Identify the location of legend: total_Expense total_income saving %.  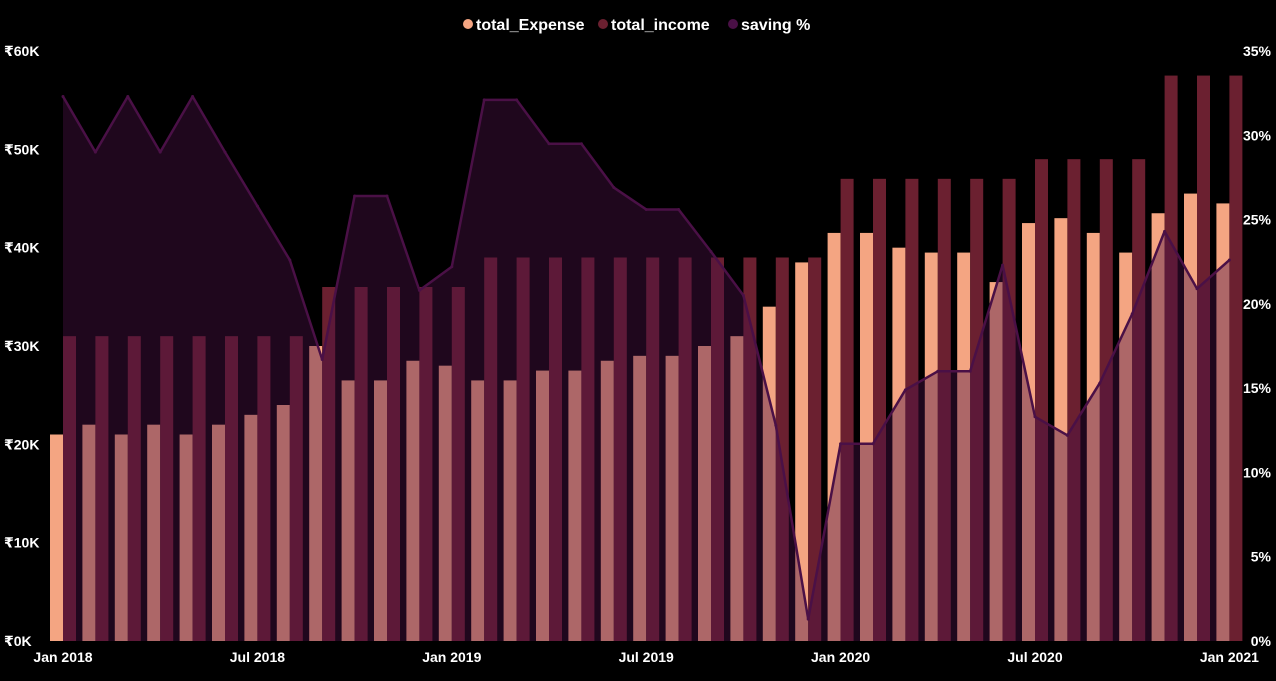
(636, 25).